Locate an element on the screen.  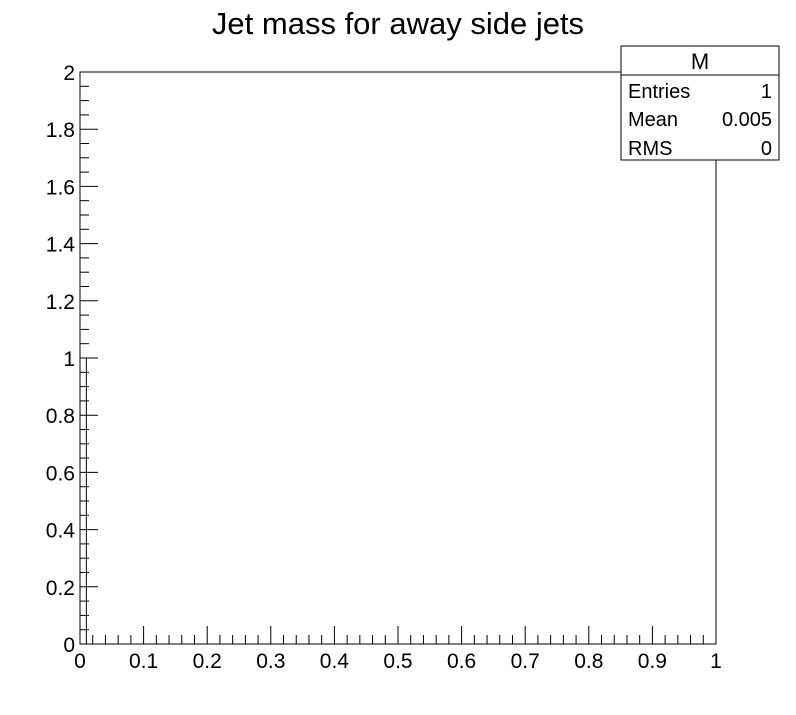
y-tick-label: 0.8 is located at coordinates (60, 416).